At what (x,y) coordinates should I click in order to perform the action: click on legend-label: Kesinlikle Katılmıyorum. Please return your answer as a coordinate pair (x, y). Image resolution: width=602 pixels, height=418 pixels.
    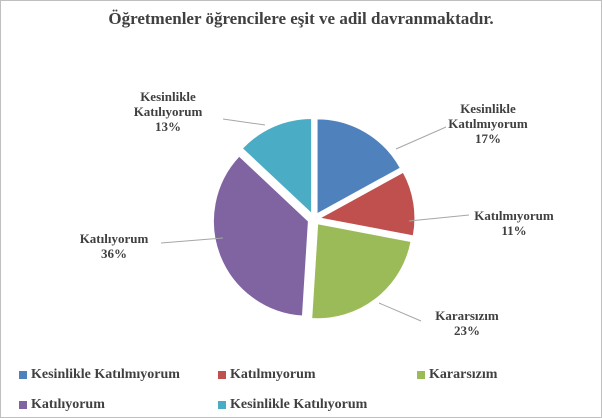
    Looking at the image, I should click on (105, 374).